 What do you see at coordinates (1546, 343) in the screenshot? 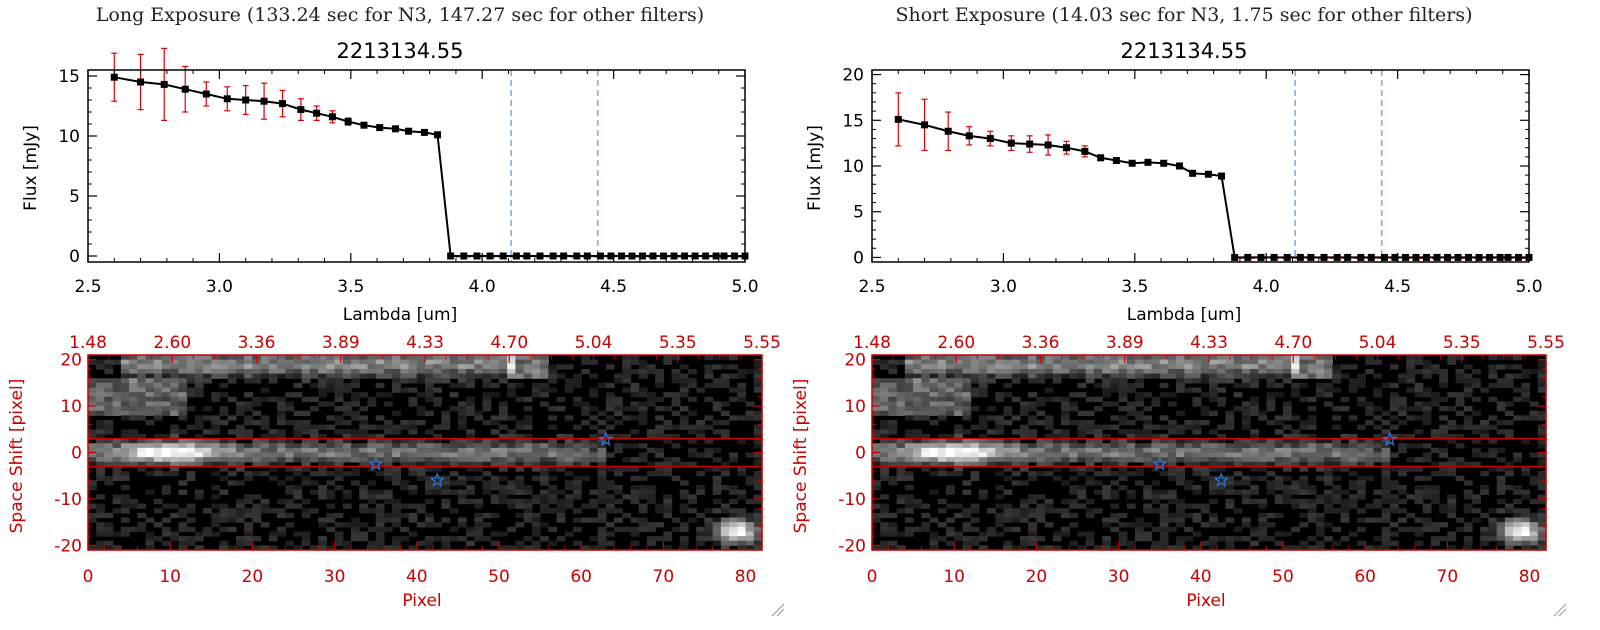
I see `top-tick-label: 5.55` at bounding box center [1546, 343].